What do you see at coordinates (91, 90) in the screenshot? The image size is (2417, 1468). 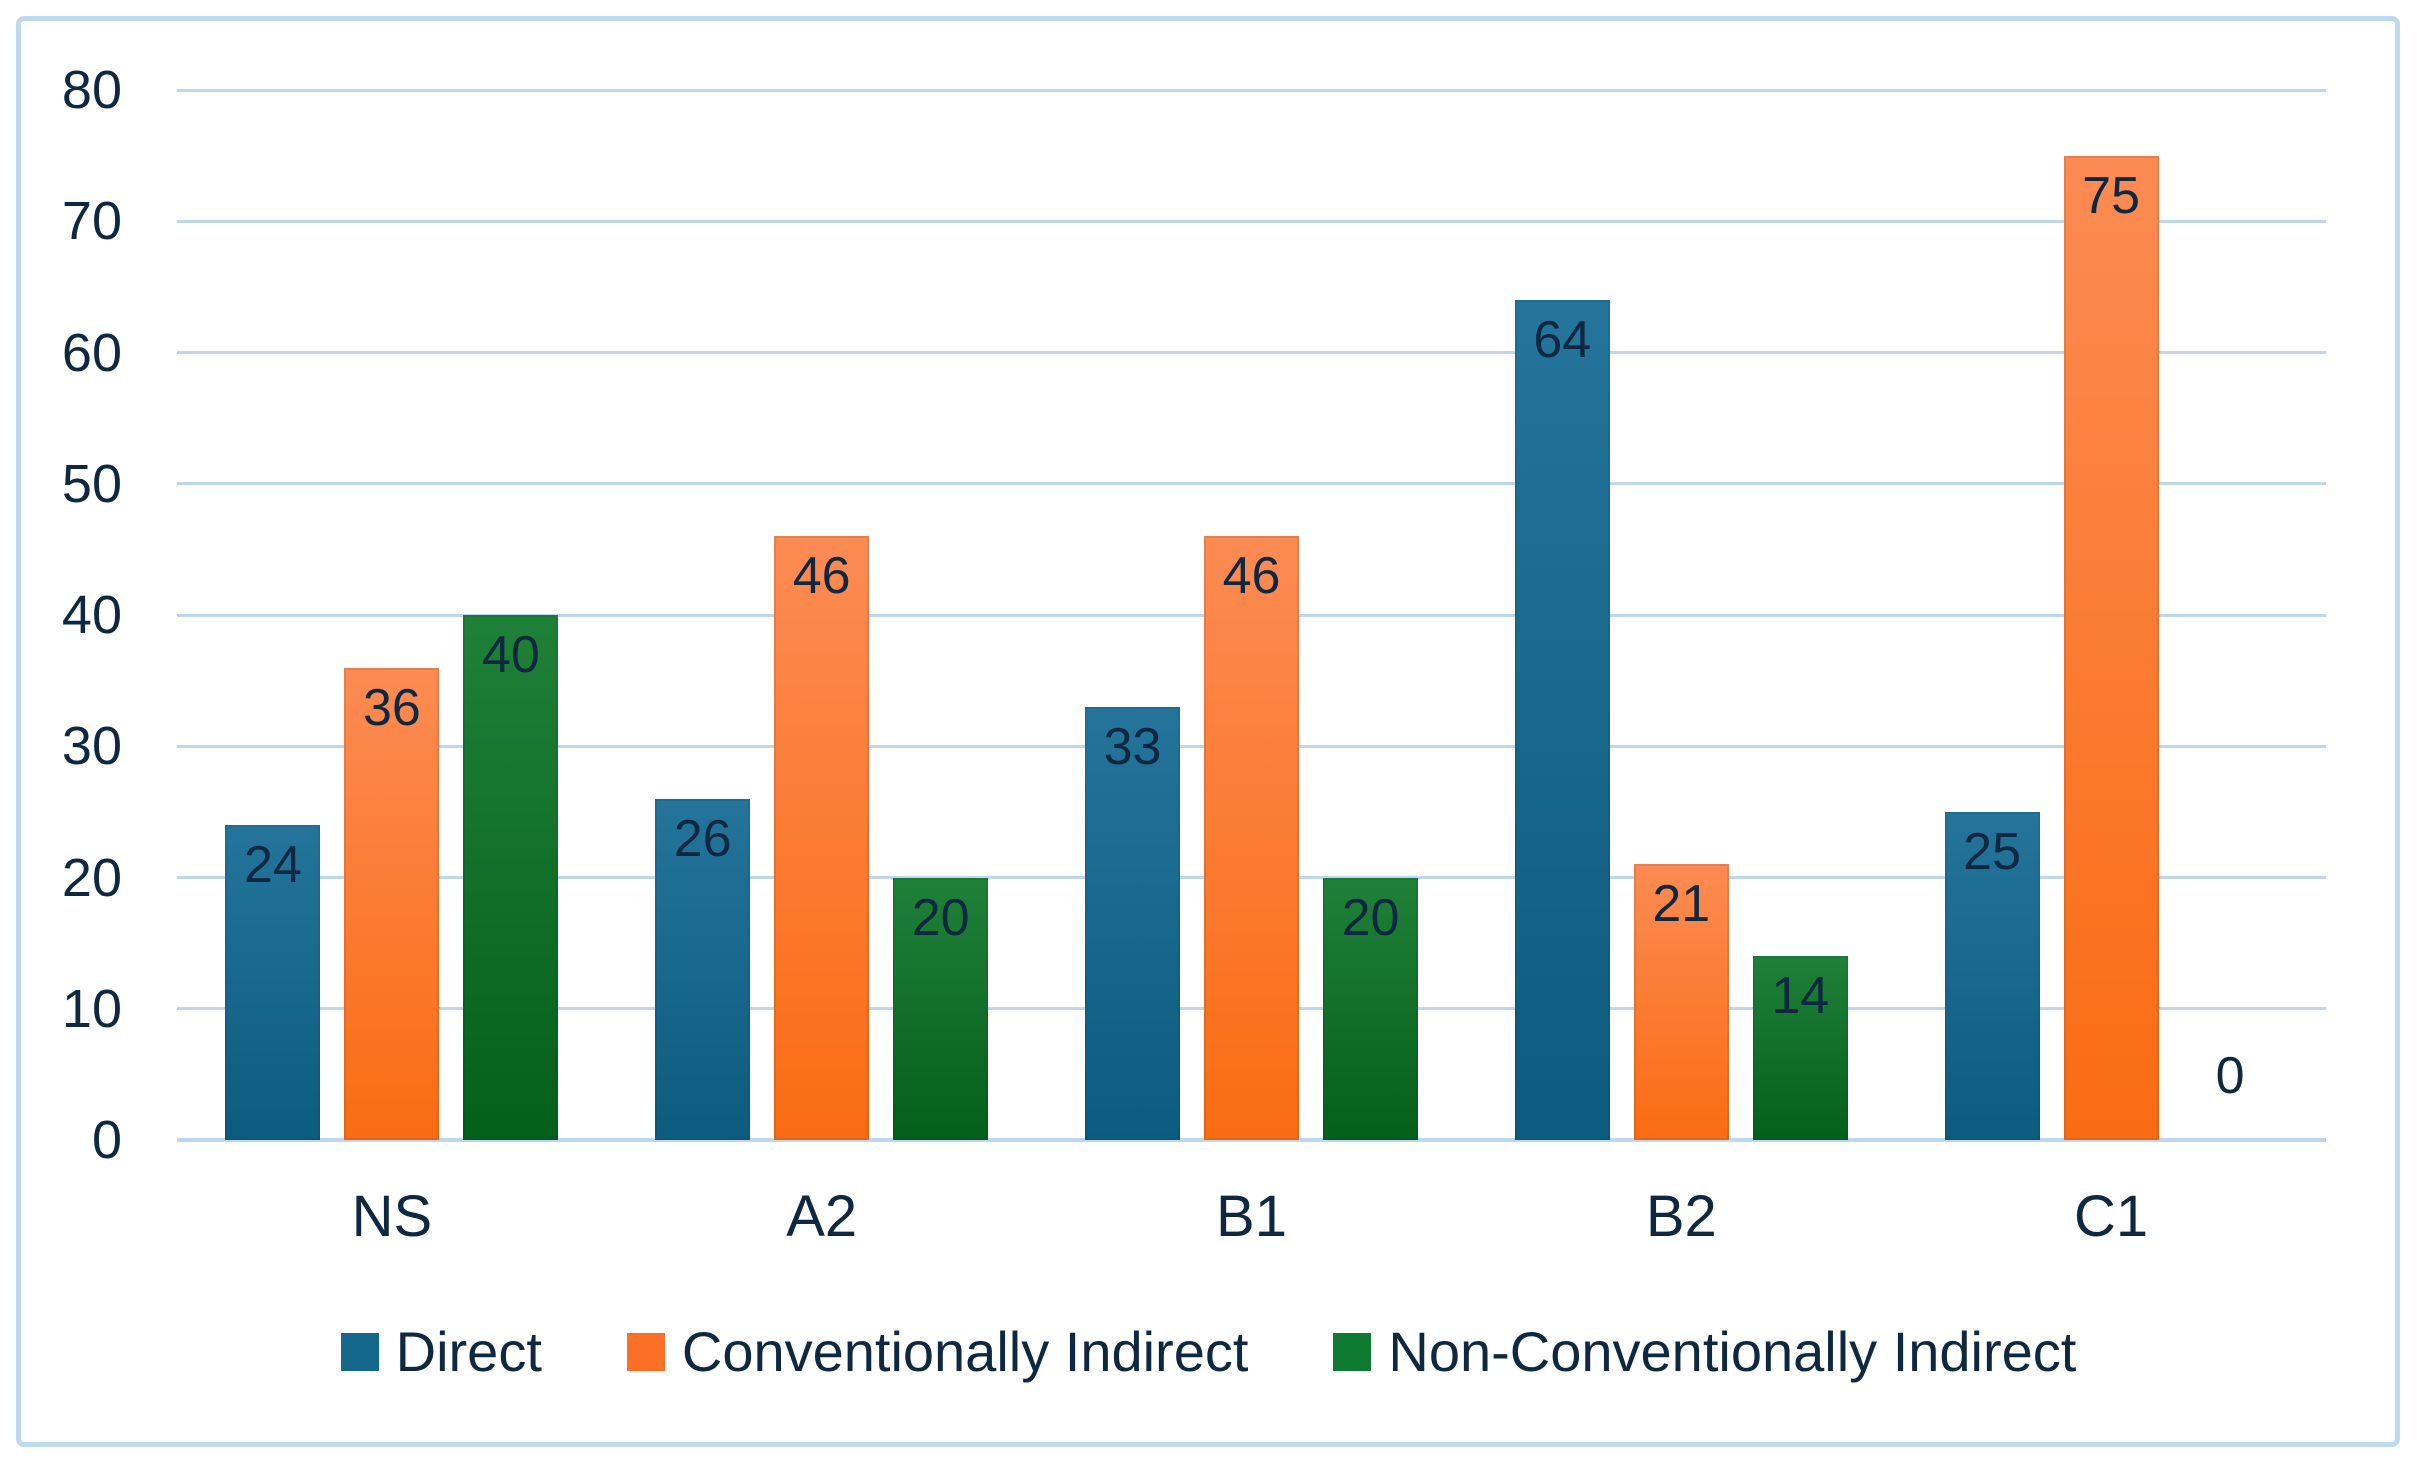 I see `y-tick-label-80: 80` at bounding box center [91, 90].